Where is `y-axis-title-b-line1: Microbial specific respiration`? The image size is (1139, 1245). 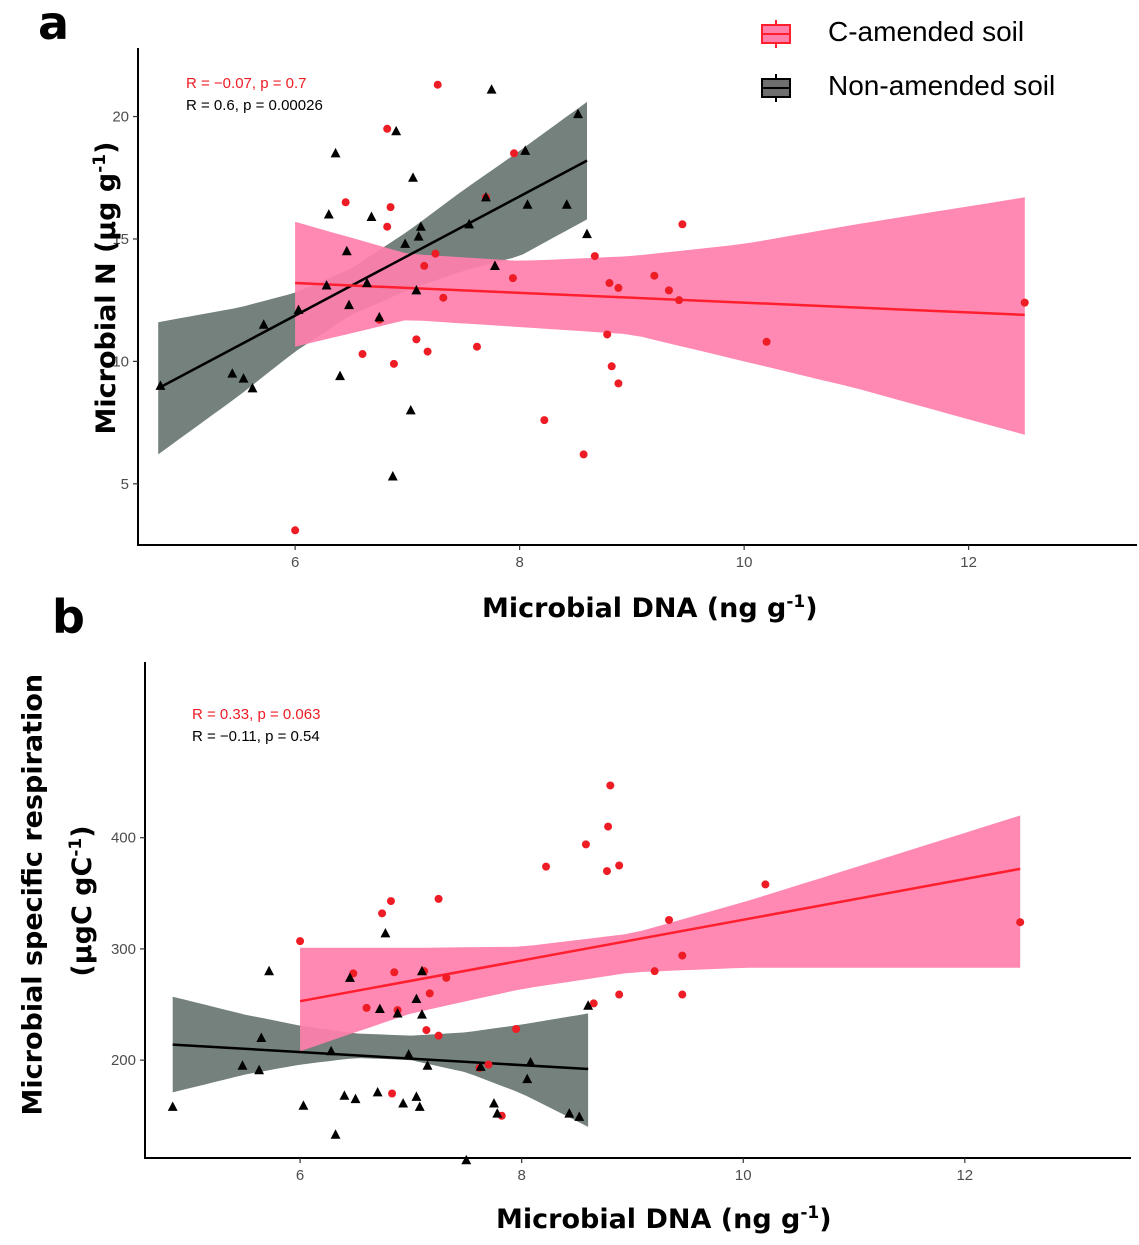 y-axis-title-b-line1: Microbial specific respiration is located at coordinates (33, 895).